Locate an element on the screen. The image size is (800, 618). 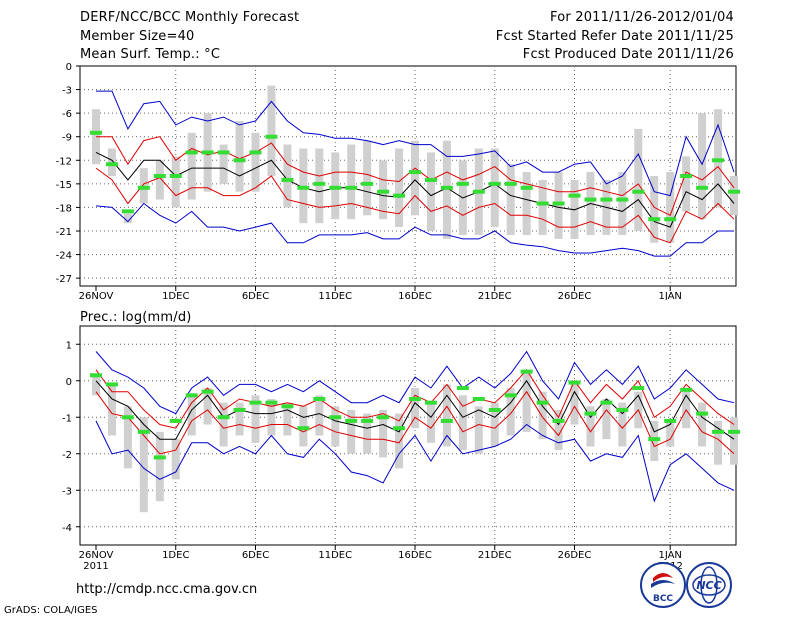
y-tick-label: -21 is located at coordinates (64, 232).